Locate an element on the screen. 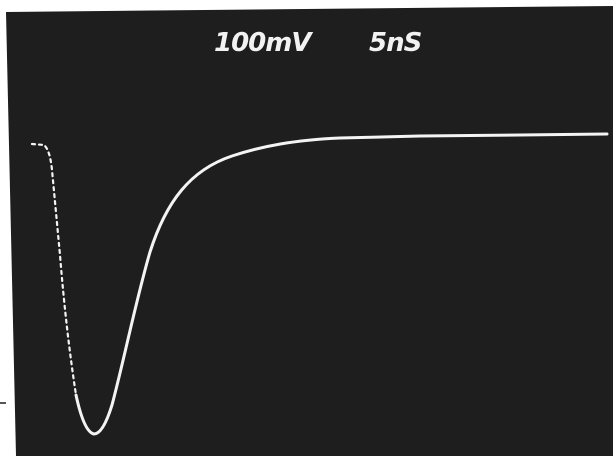 The width and height of the screenshot is (613, 456). waveform-falling-edge is located at coordinates (54, 269).